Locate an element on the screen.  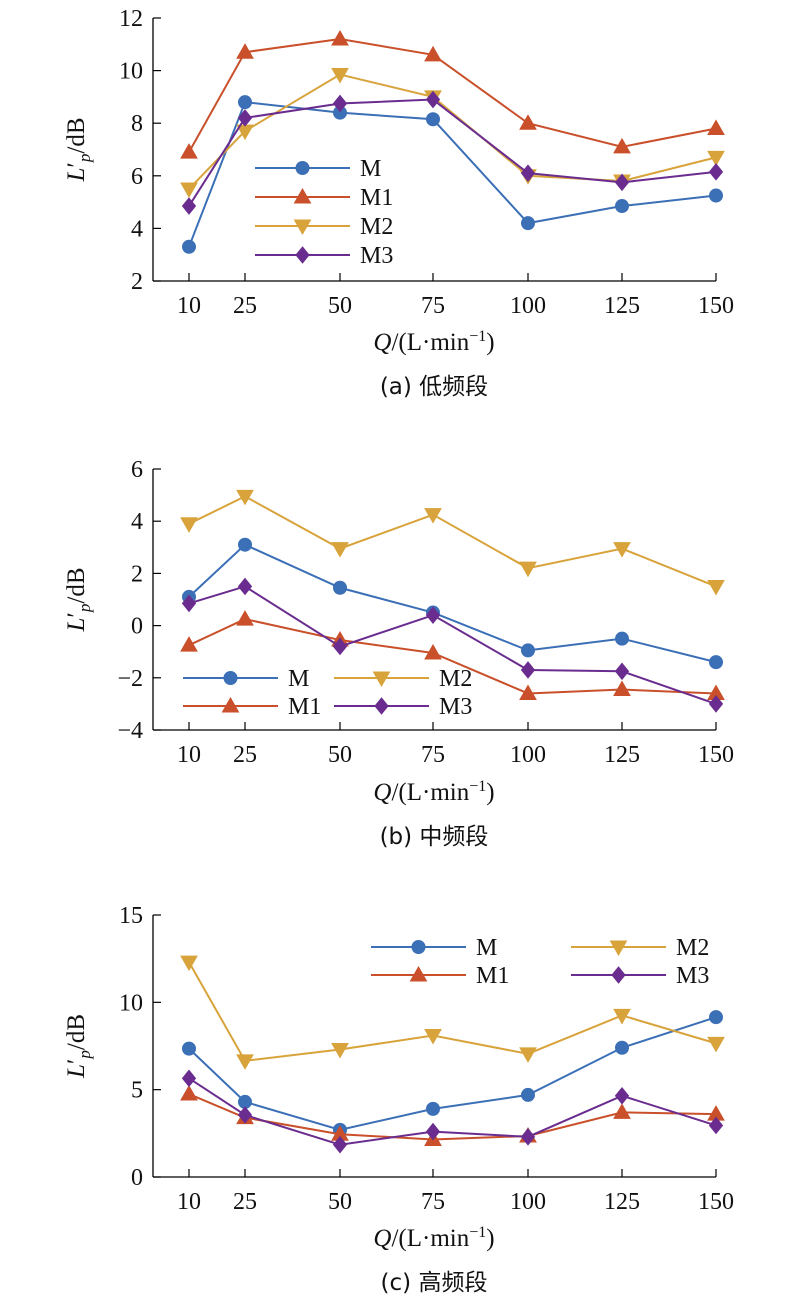
y-tick-label: 5 is located at coordinates (137, 1091).